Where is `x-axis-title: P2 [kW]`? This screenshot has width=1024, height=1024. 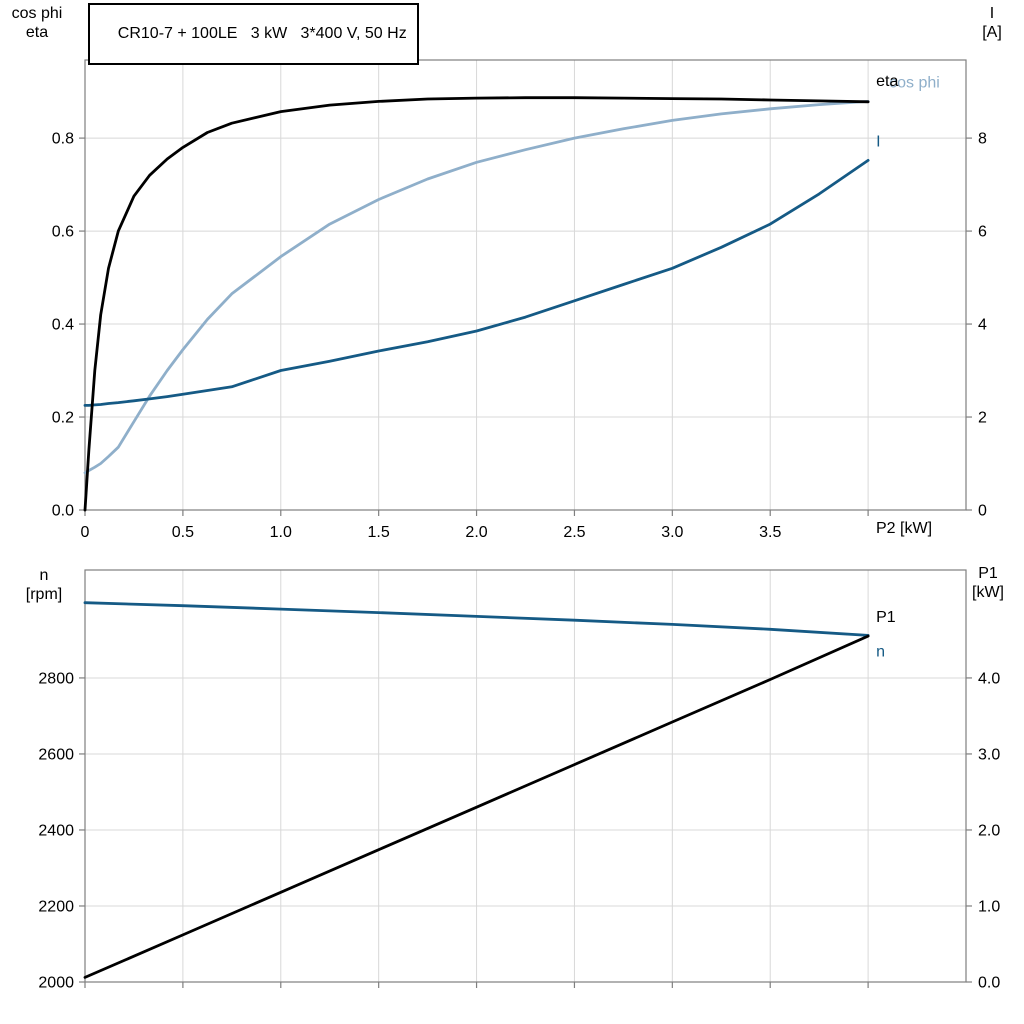
x-axis-title: P2 [kW] is located at coordinates (904, 528).